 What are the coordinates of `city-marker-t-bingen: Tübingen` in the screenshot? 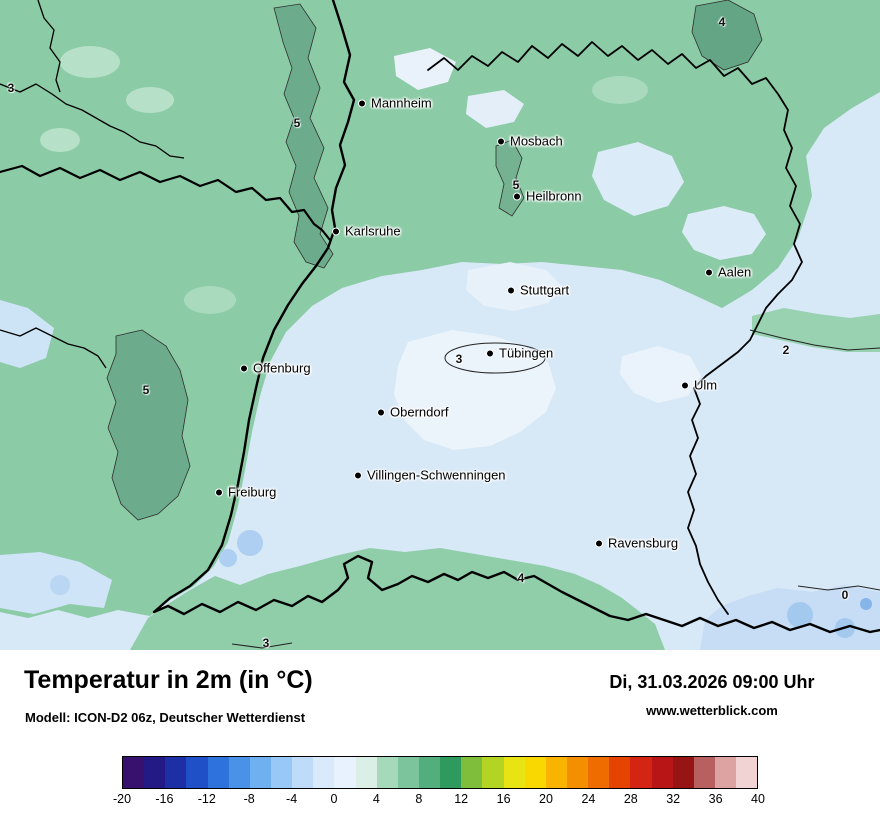 It's located at (519, 353).